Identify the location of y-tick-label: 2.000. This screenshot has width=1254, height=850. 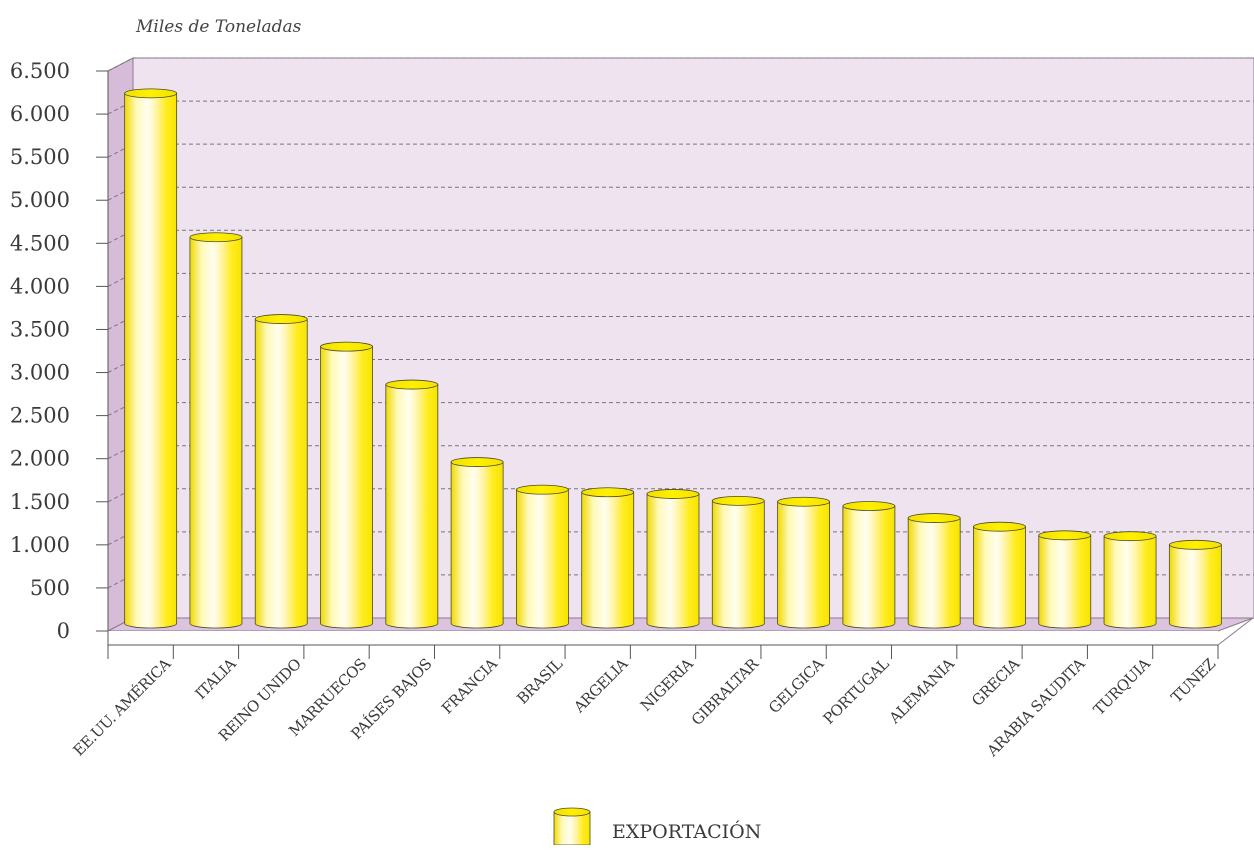
(40, 459).